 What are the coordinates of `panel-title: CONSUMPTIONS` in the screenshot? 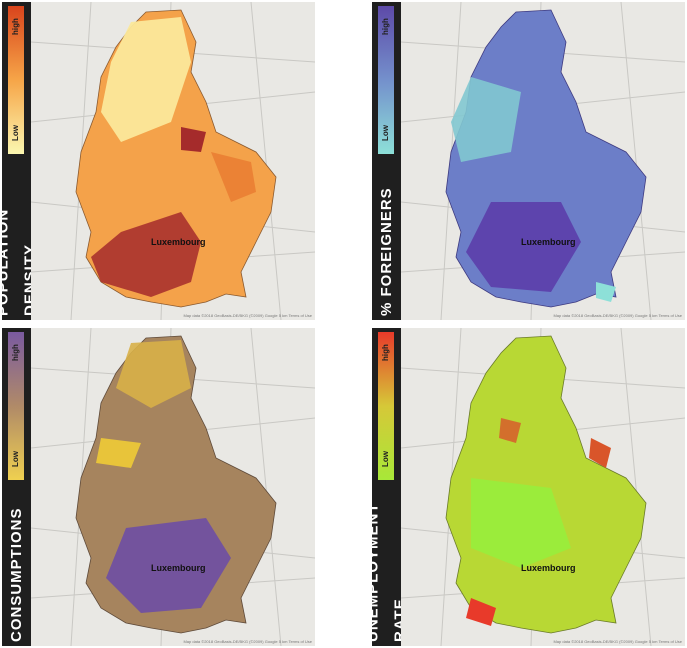 It's located at (16, 574).